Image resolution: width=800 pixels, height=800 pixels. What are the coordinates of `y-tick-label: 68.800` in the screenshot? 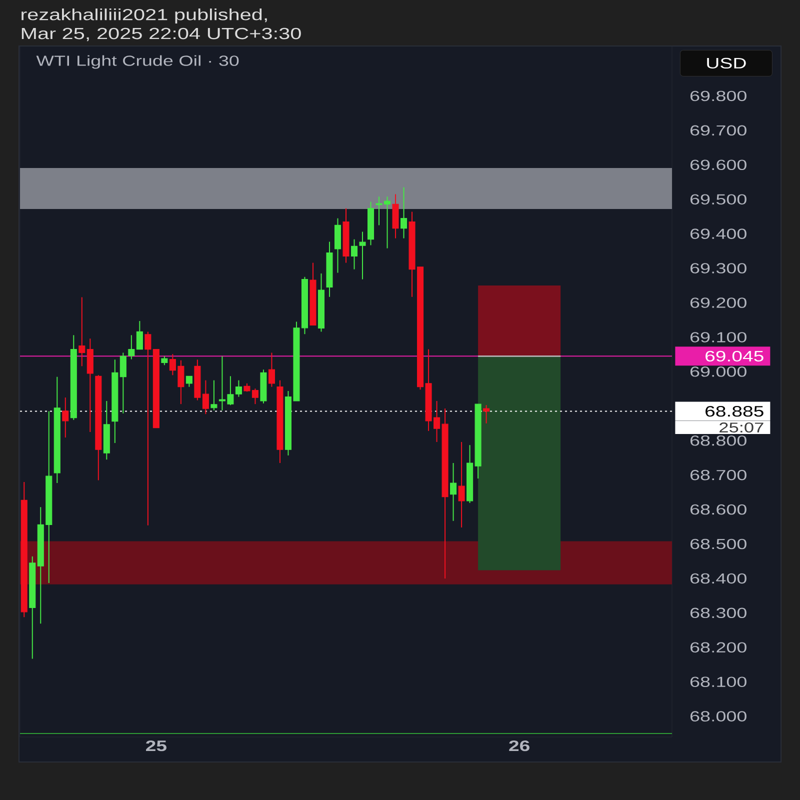 It's located at (718, 440).